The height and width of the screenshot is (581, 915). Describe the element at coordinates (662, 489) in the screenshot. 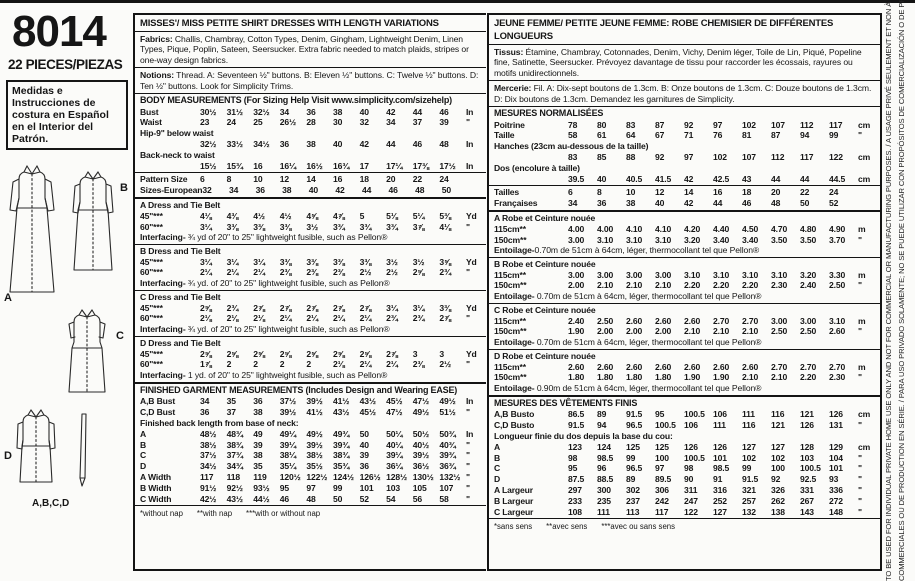

I see `cell-value: 306` at that location.